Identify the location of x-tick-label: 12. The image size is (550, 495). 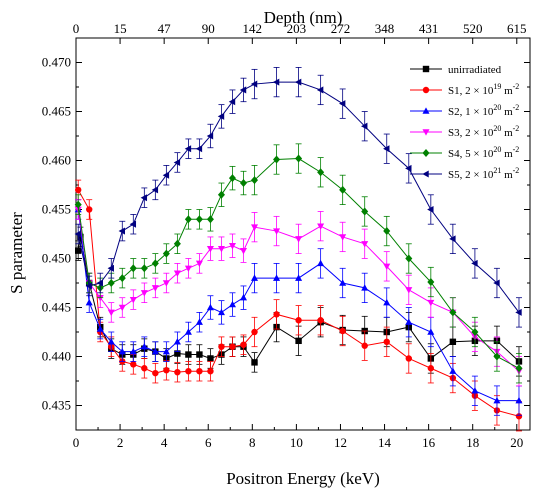
(340, 442).